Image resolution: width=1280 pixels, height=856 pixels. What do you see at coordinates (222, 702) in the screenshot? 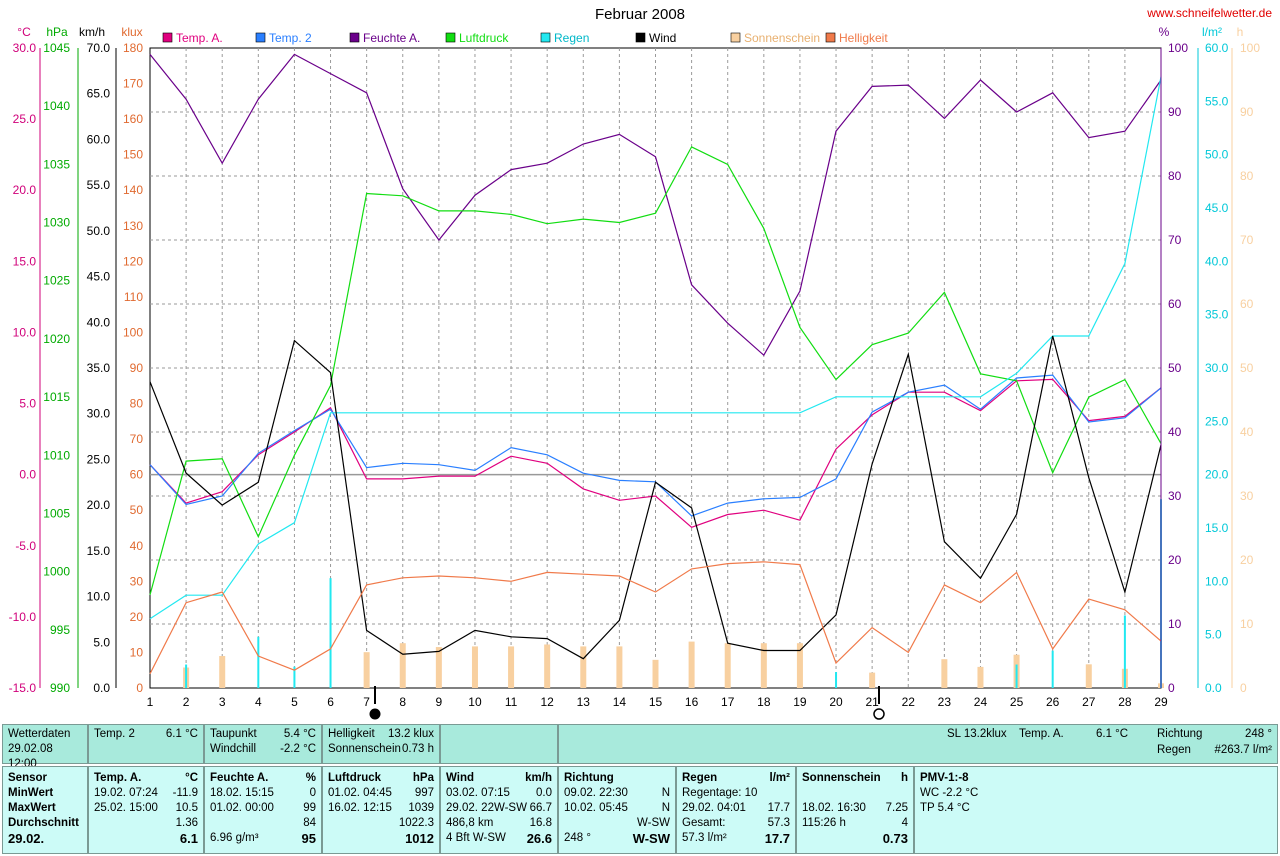
I see `x-tick-label: 3` at bounding box center [222, 702].